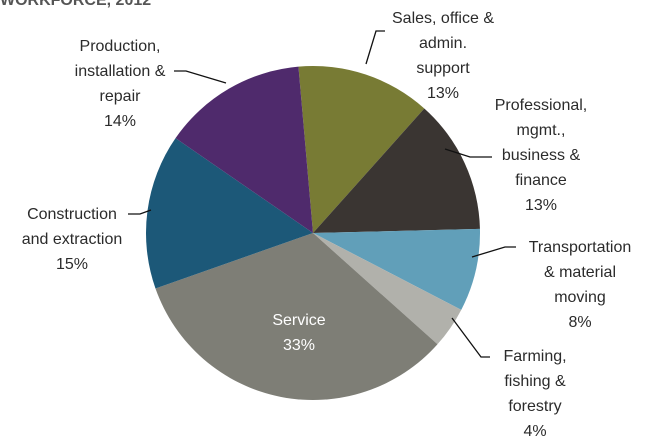 The width and height of the screenshot is (657, 436). What do you see at coordinates (299, 345) in the screenshot?
I see `slice-value-label: 33%` at bounding box center [299, 345].